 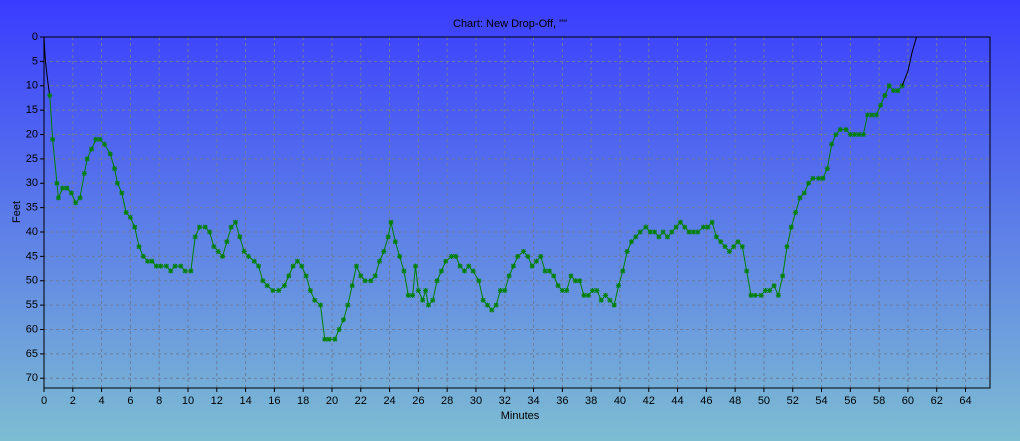 What do you see at coordinates (908, 401) in the screenshot?
I see `x-tick-label: 60` at bounding box center [908, 401].